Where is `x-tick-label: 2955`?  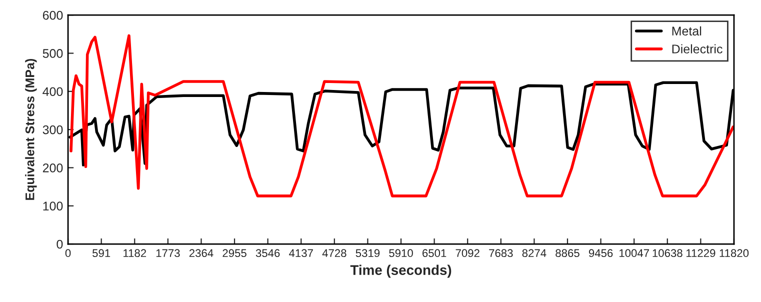 x-tick-label: 2955 is located at coordinates (234, 253).